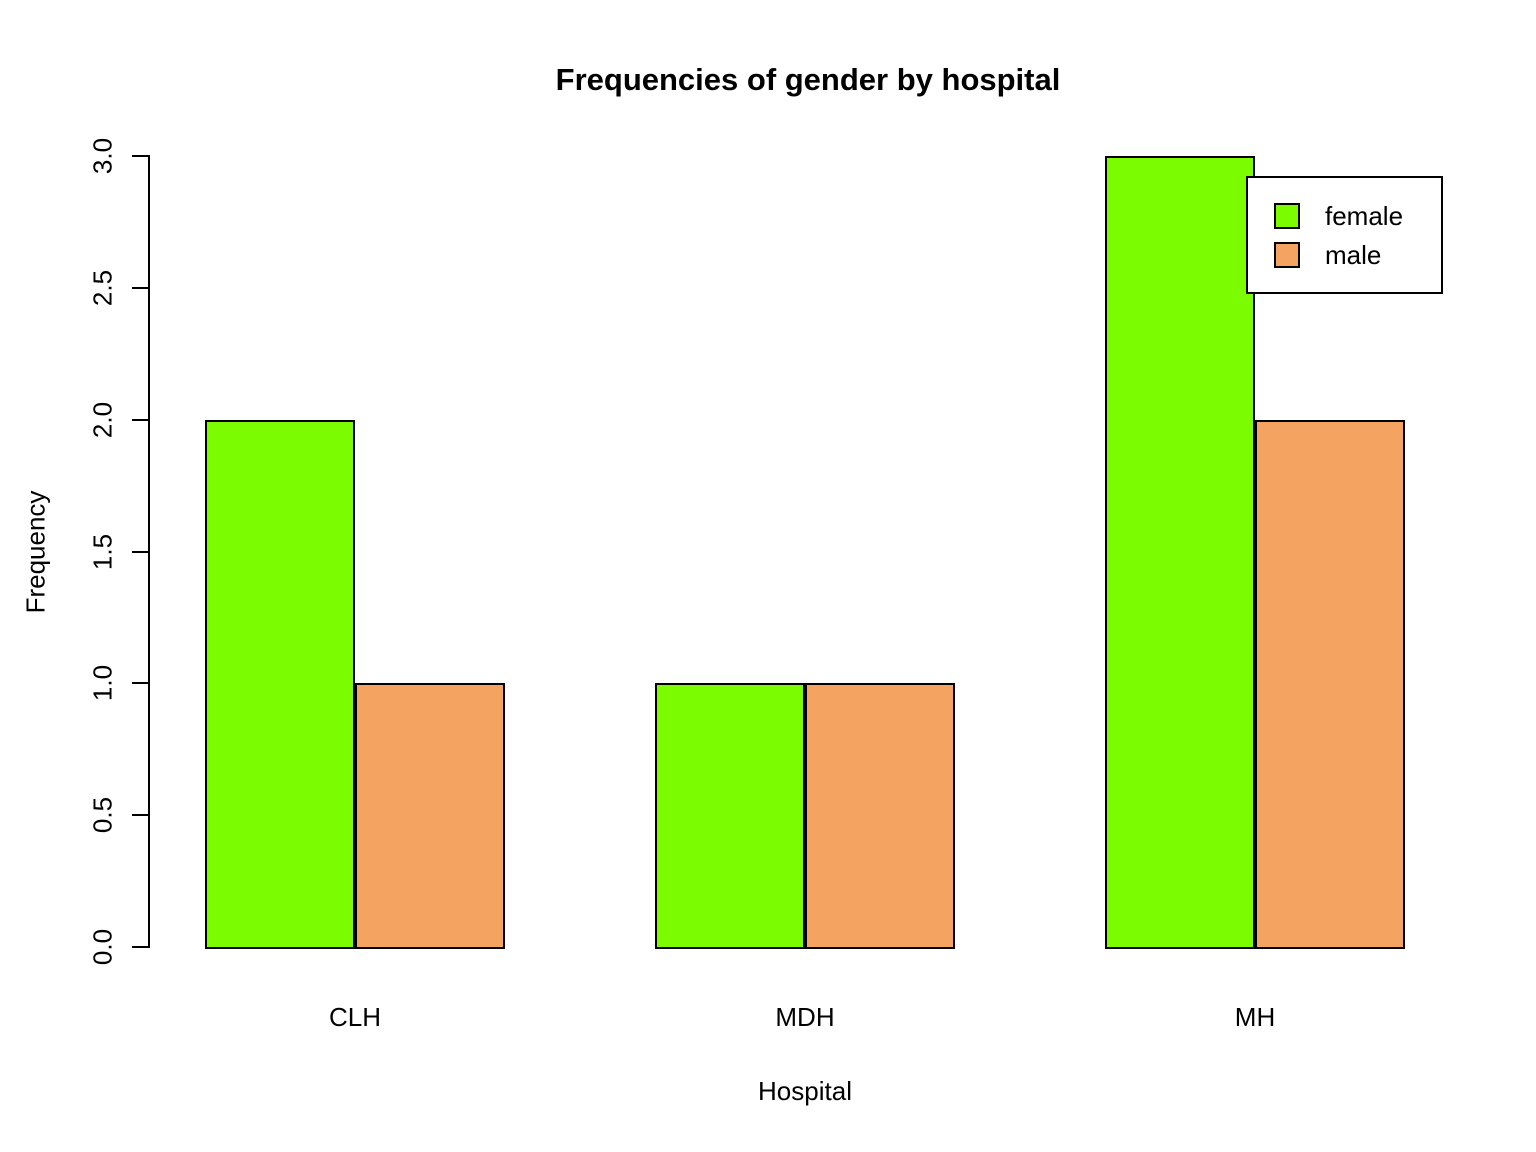 This screenshot has width=1536, height=1152. What do you see at coordinates (102, 815) in the screenshot?
I see `y-axis-tick-label: 0.5` at bounding box center [102, 815].